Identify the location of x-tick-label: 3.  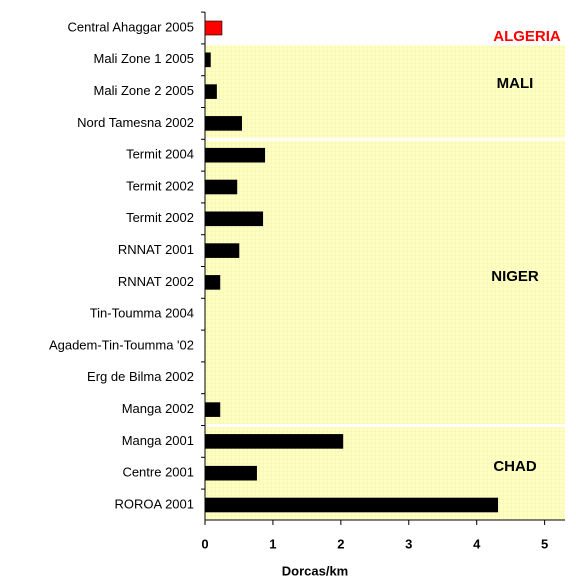
(408, 543).